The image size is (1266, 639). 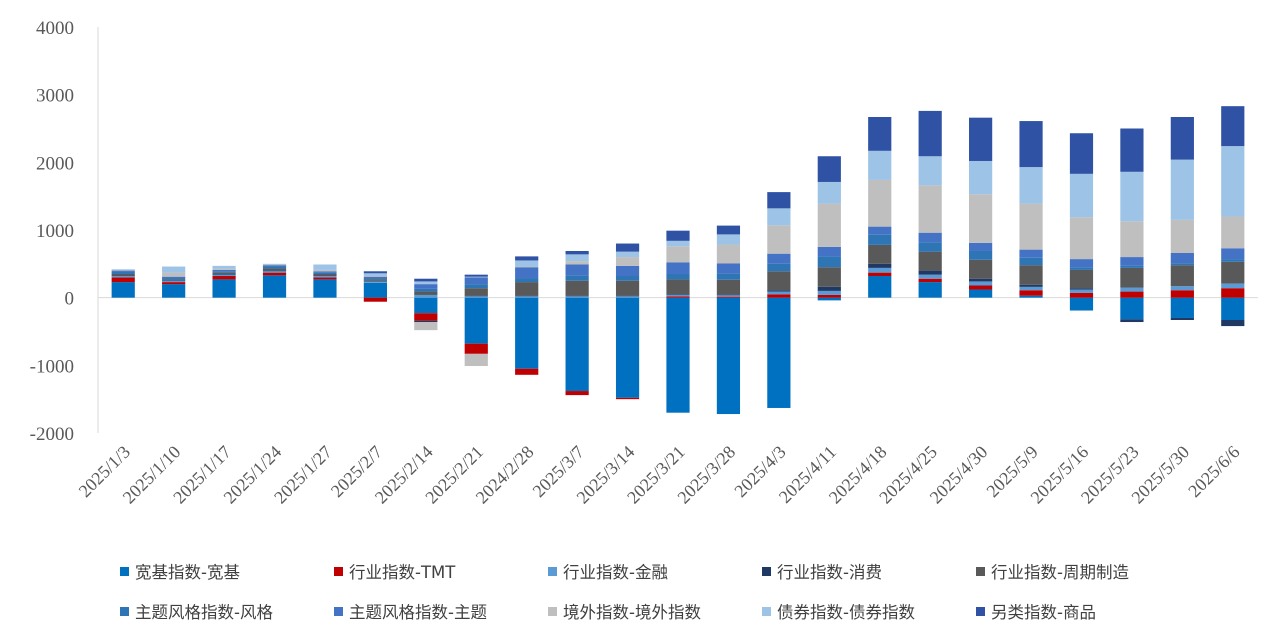 What do you see at coordinates (632, 612) in the screenshot?
I see `legend-label: 境外指数-境外指数` at bounding box center [632, 612].